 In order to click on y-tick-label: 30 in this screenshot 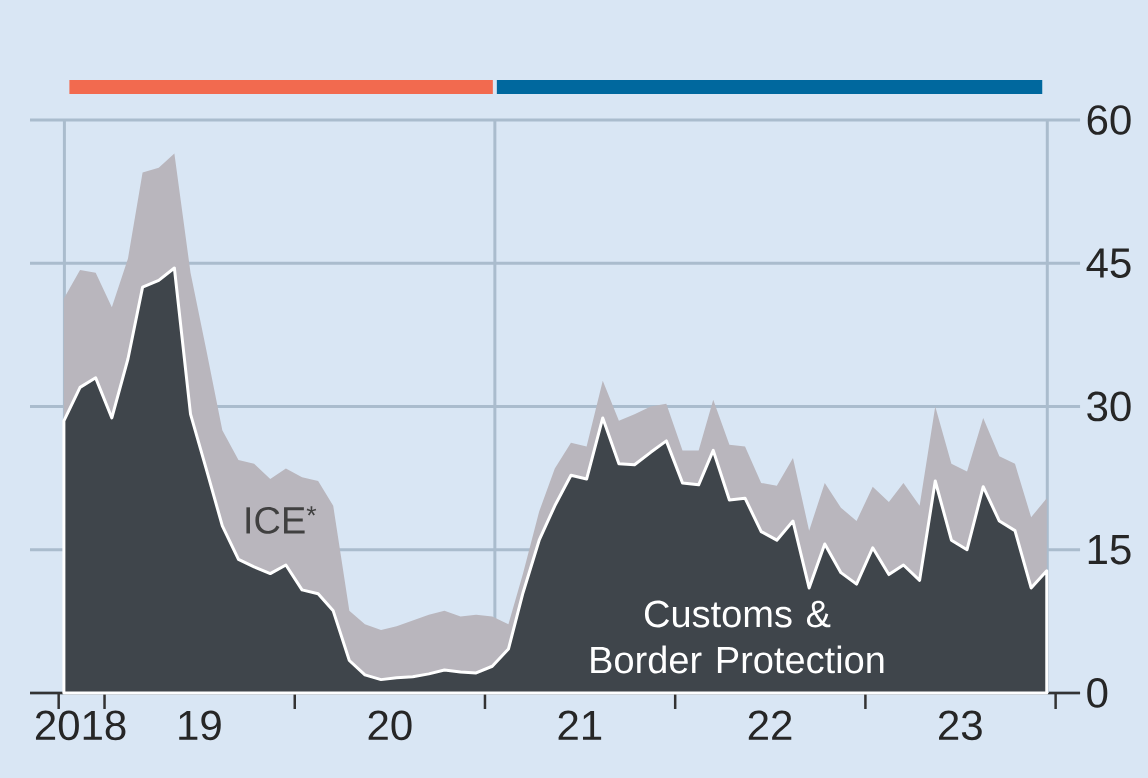, I will do `click(1109, 406)`.